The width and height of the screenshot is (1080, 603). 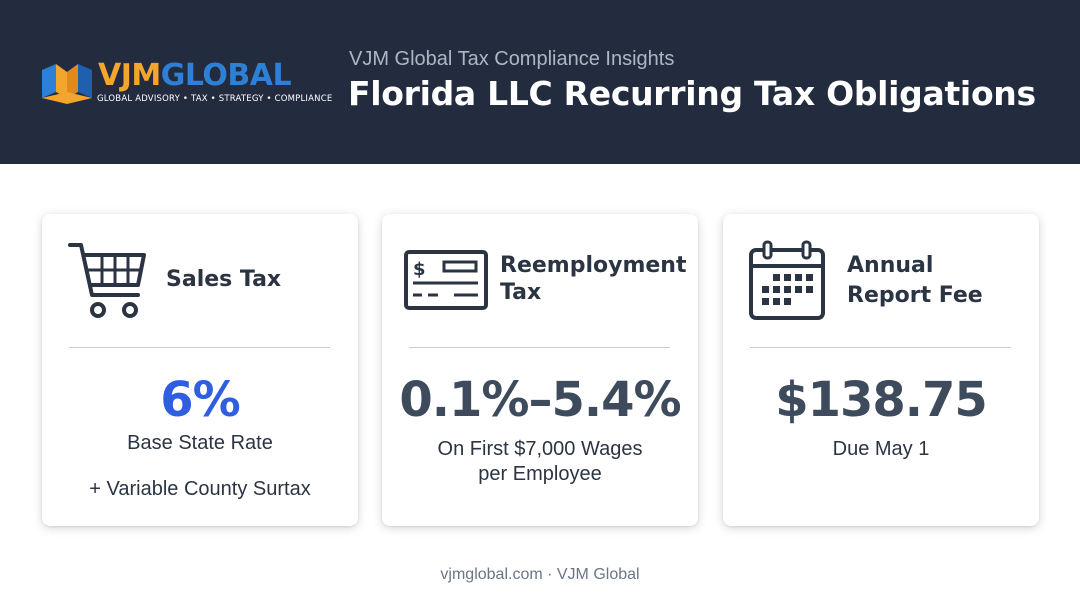 What do you see at coordinates (107, 280) in the screenshot?
I see `shopping-cart-icon` at bounding box center [107, 280].